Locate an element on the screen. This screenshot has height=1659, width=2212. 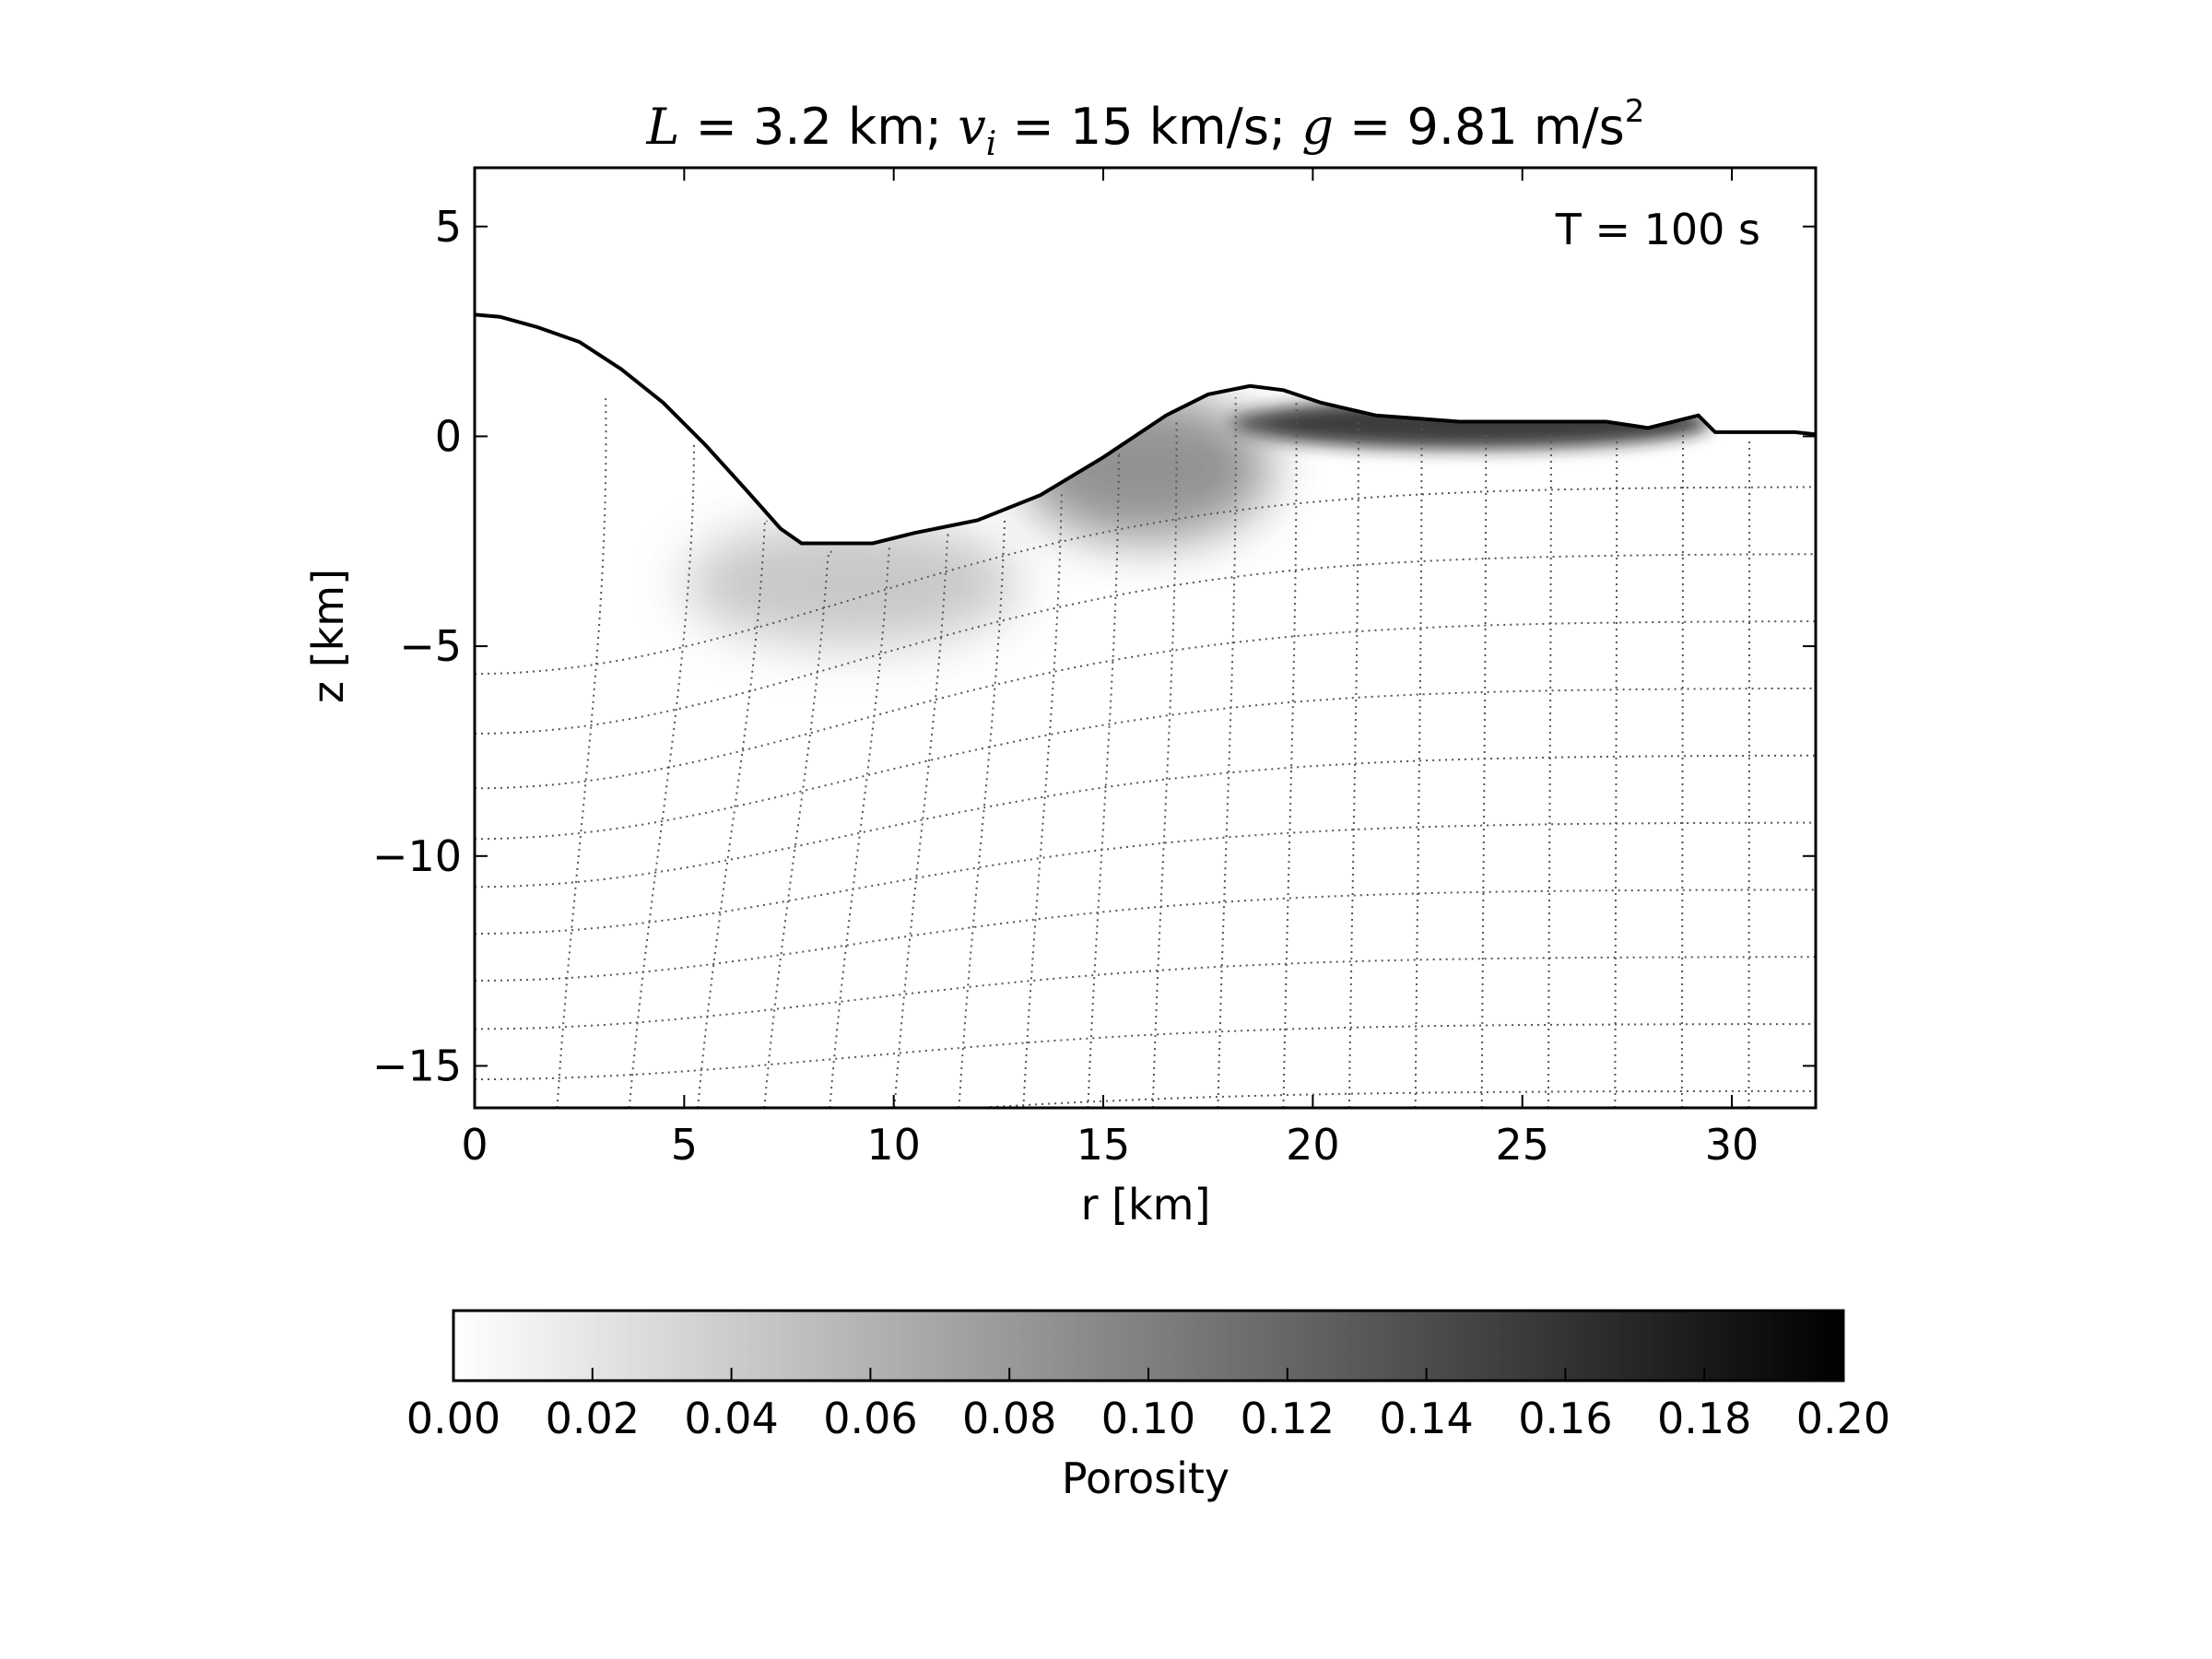
y-tick-label: −15 is located at coordinates (417, 1065).